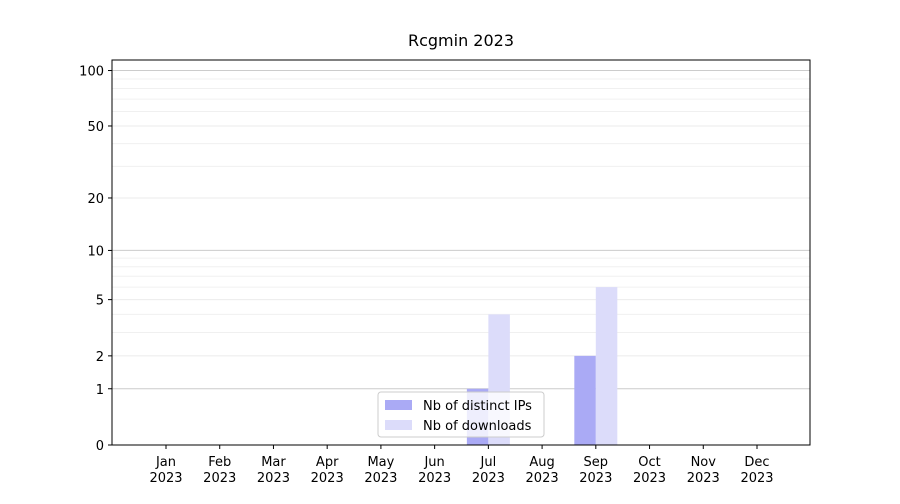 The width and height of the screenshot is (900, 504). I want to click on y-tick-label: 0, so click(100, 446).